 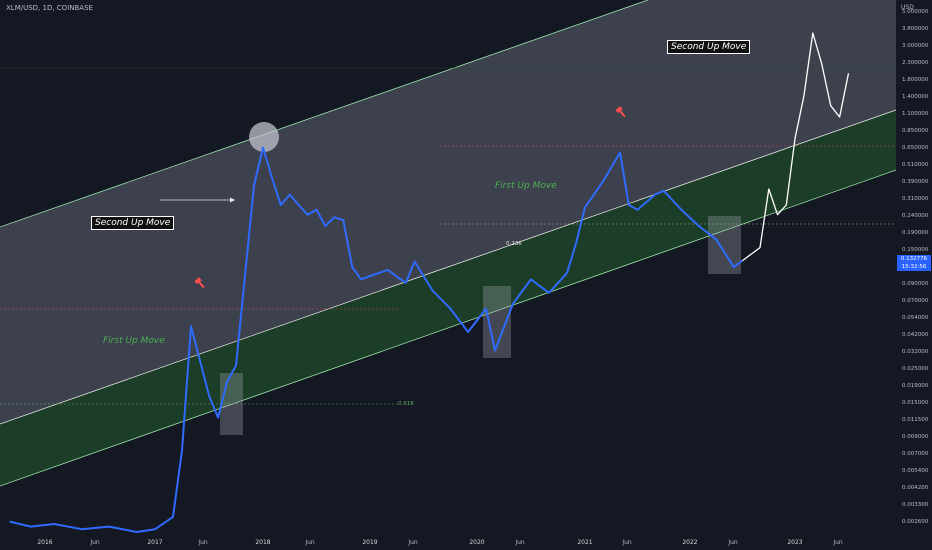 What do you see at coordinates (45, 542) in the screenshot?
I see `x-tick-year: 2016` at bounding box center [45, 542].